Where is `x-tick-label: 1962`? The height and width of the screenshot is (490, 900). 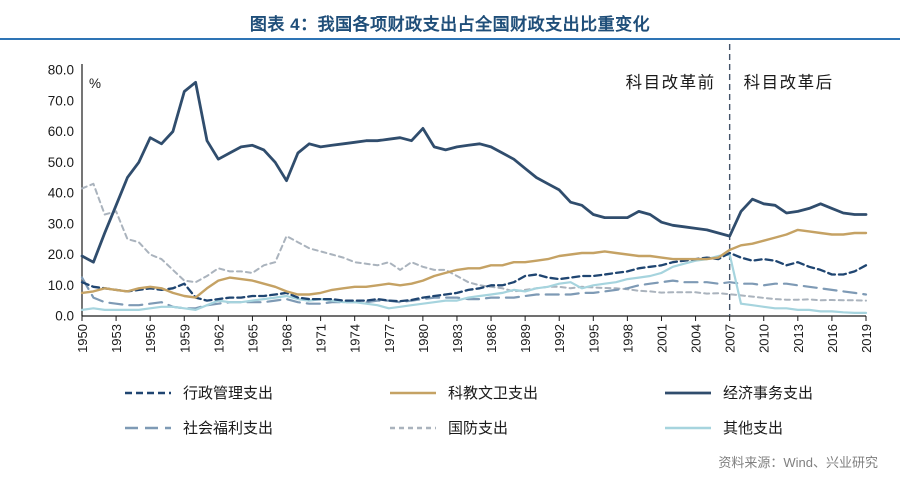 x-tick-label: 1962 is located at coordinates (218, 338).